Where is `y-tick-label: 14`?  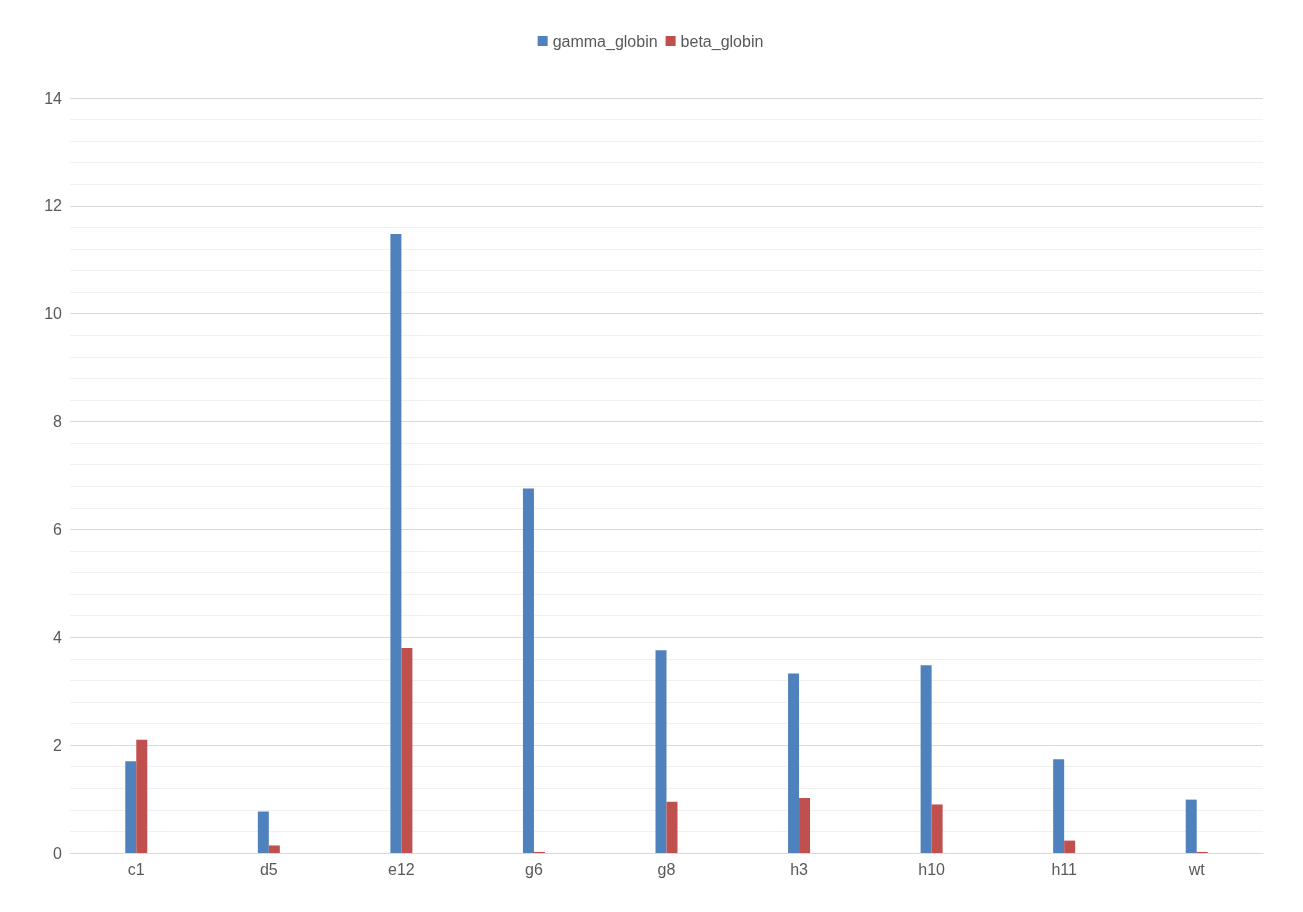 y-tick-label: 14 is located at coordinates (53, 98).